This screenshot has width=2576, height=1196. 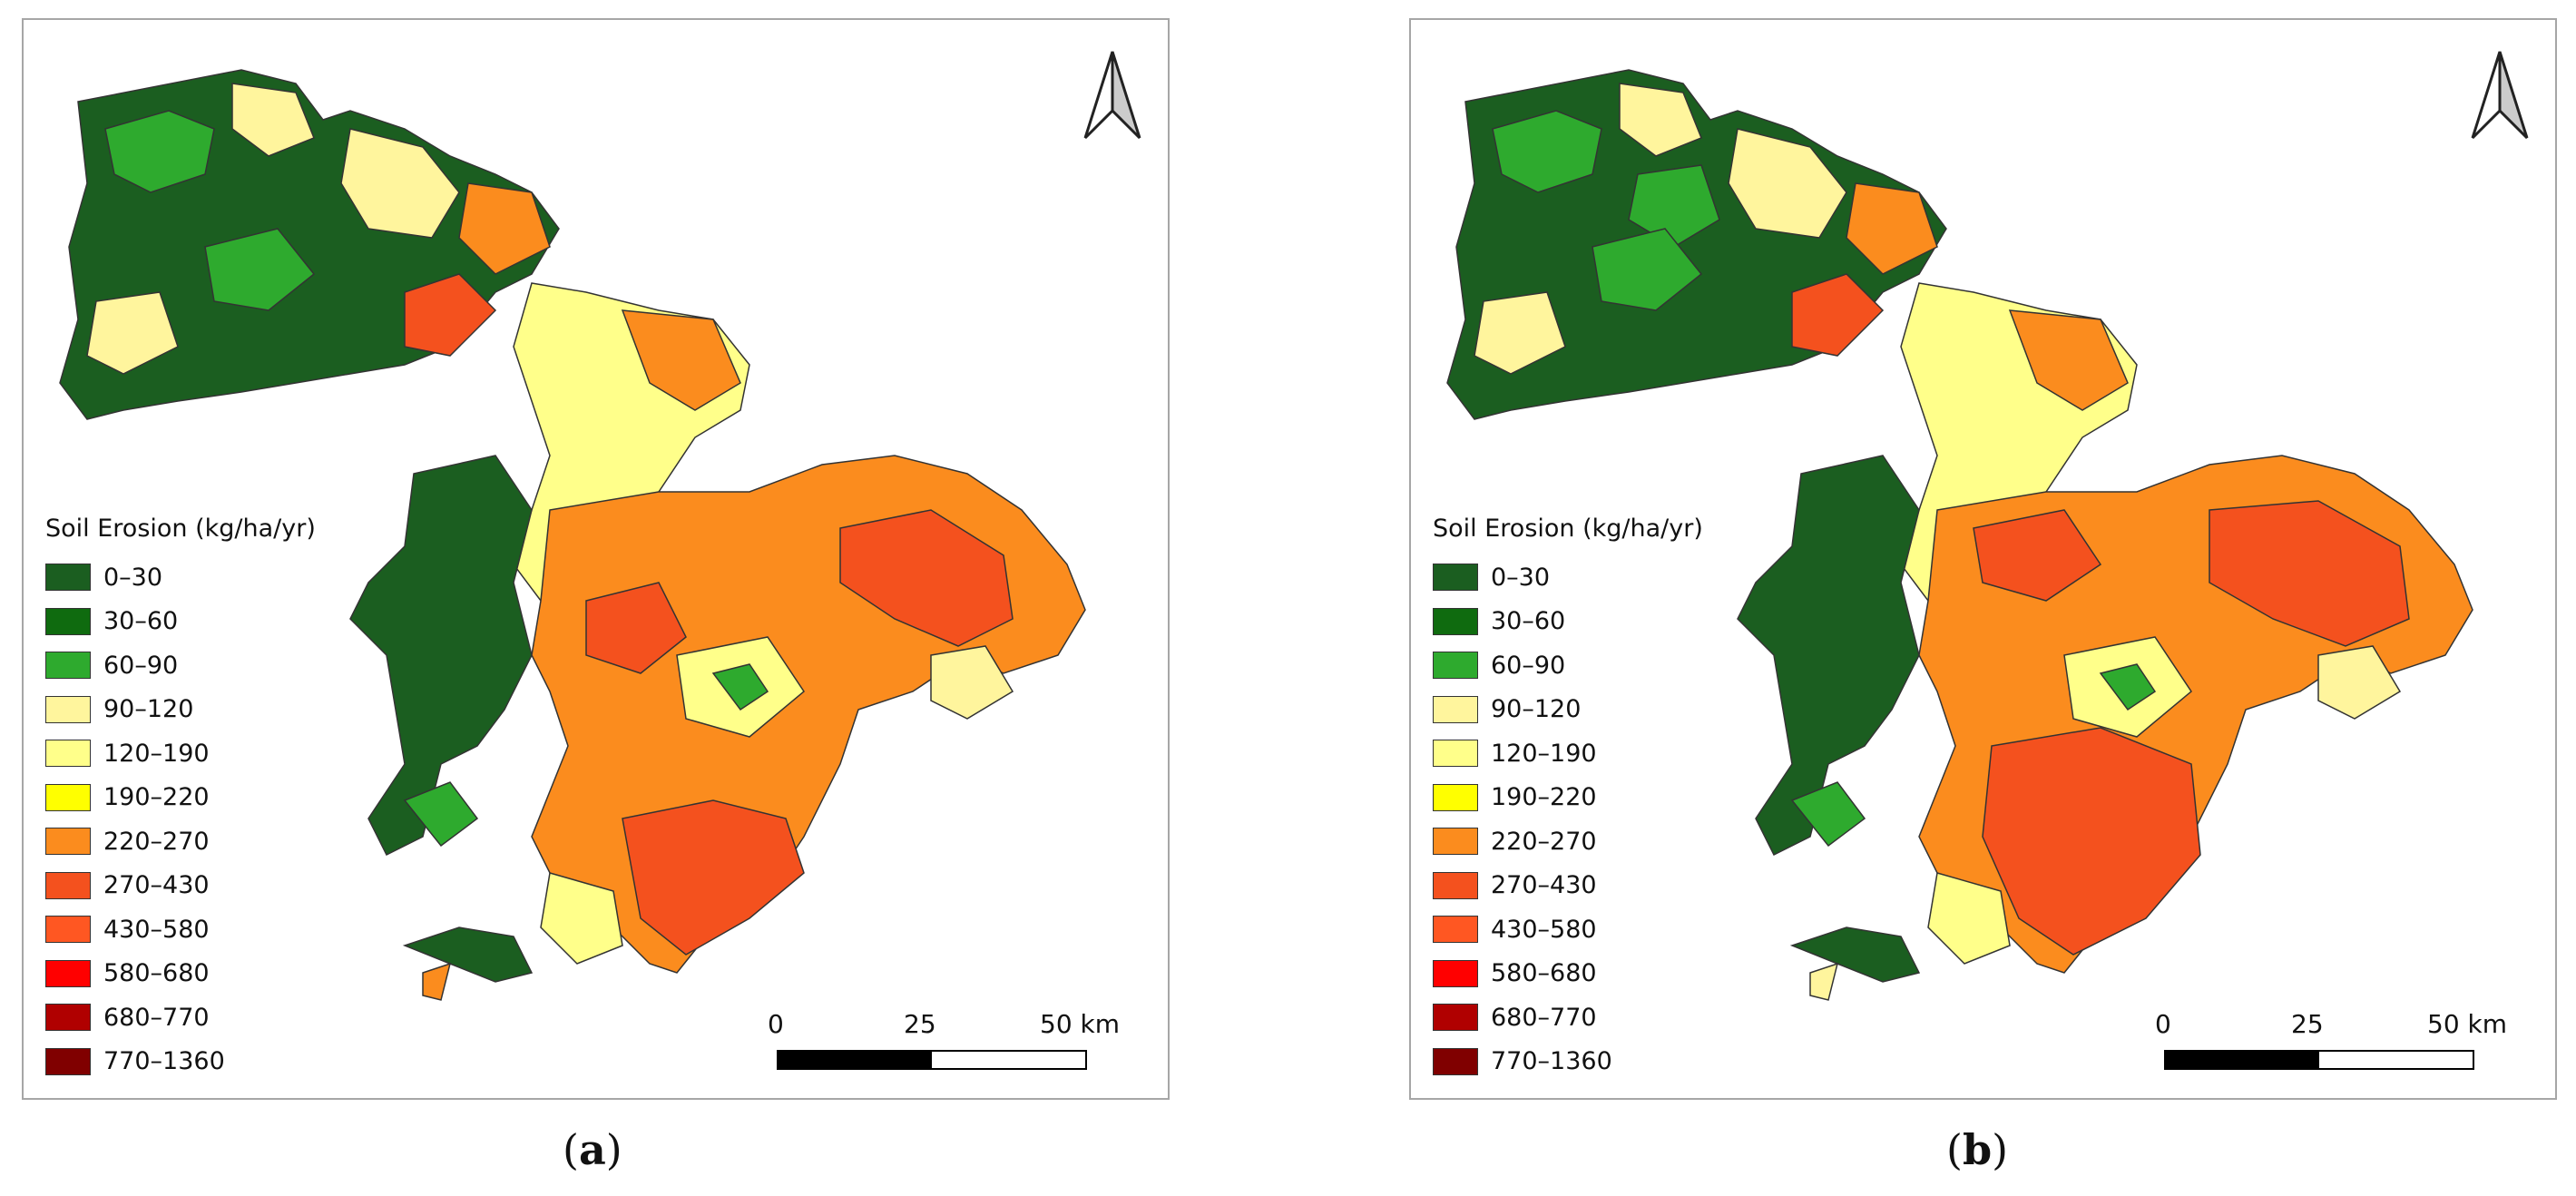 What do you see at coordinates (920, 1024) in the screenshot?
I see `scale-tick-25: 25` at bounding box center [920, 1024].